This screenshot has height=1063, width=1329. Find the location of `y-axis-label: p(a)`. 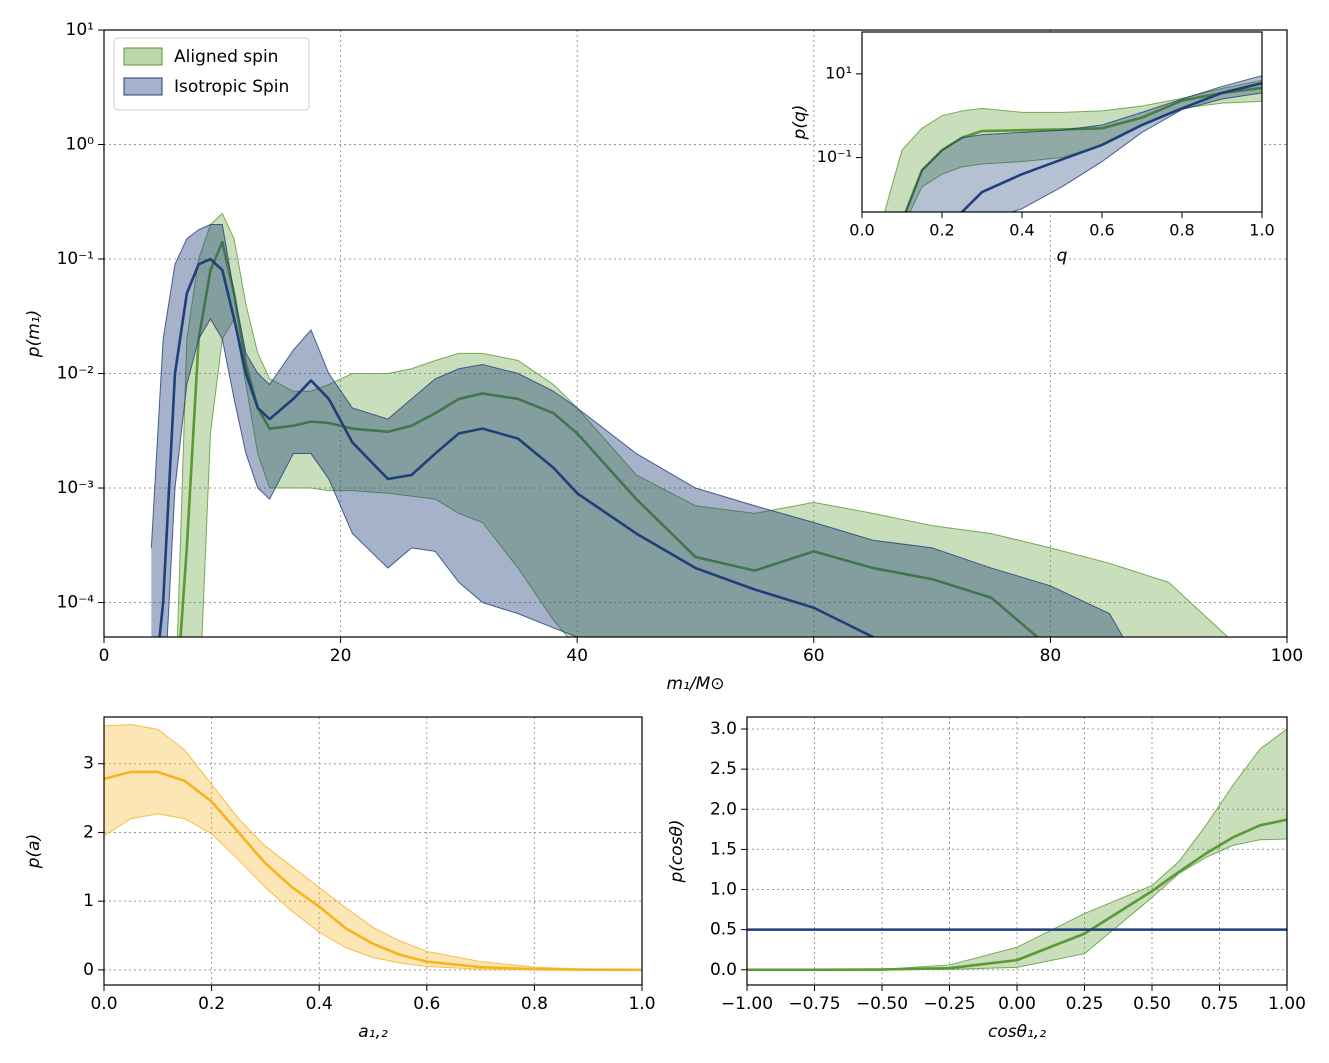

y-axis-label: p(a) is located at coordinates (34, 851).